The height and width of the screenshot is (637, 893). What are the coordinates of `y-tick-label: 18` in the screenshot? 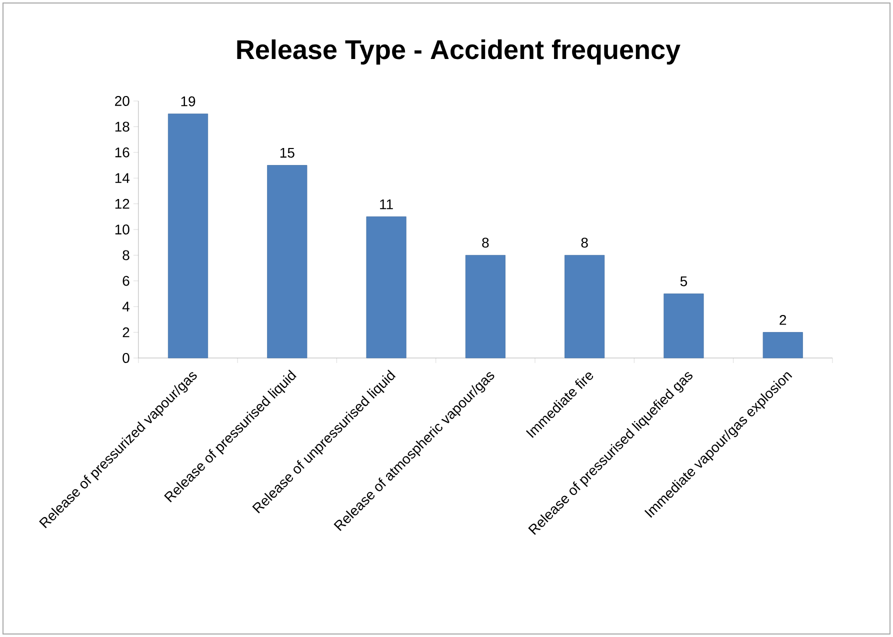 It's located at (122, 127).